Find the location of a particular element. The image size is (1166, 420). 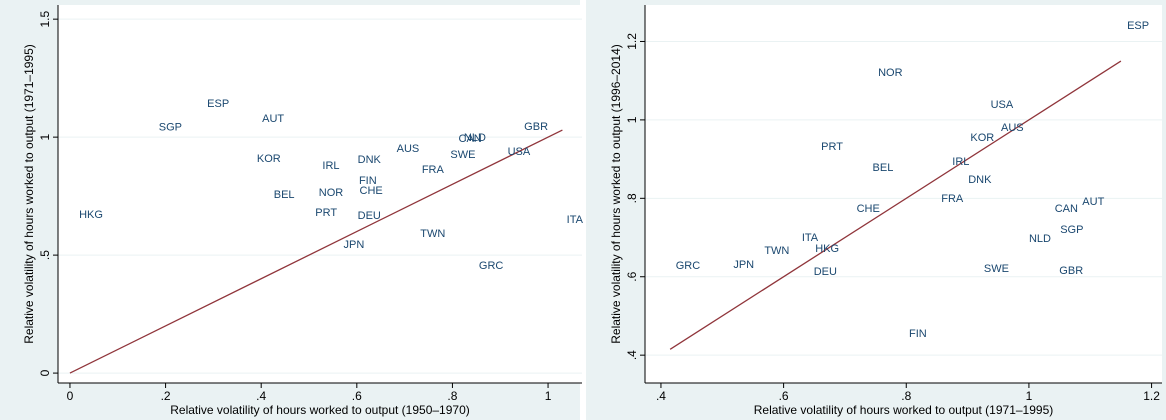

y-tick-label: 1.2 is located at coordinates (632, 41).